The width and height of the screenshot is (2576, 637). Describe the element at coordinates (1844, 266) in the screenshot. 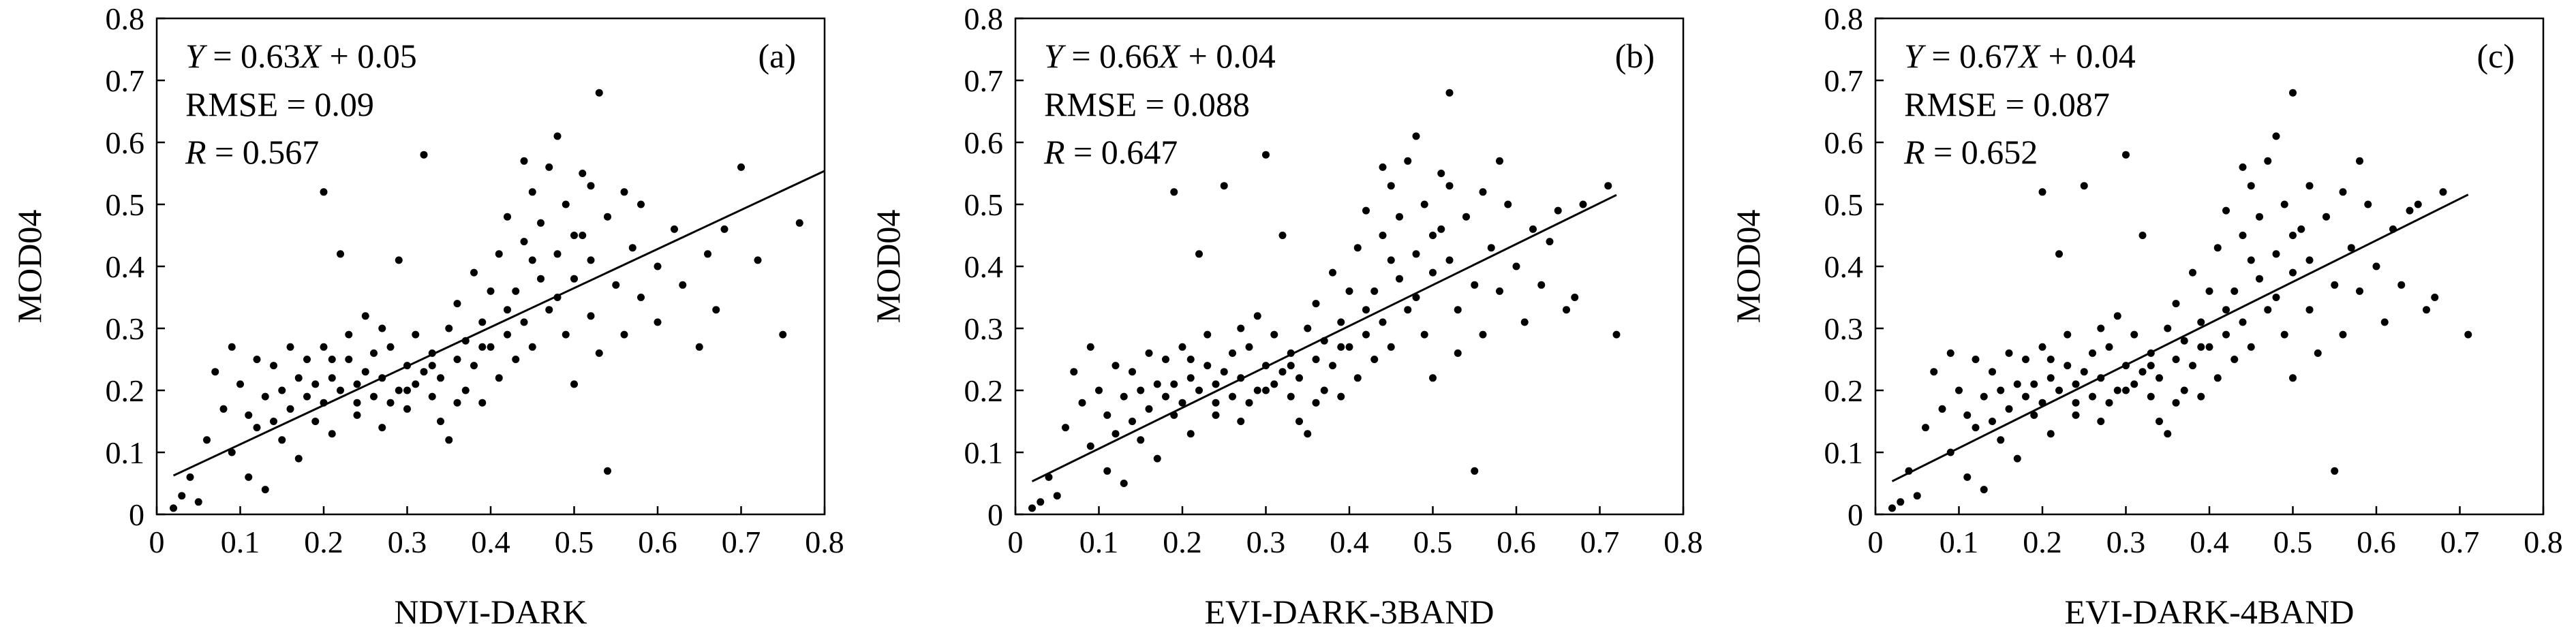

I see `y-tick-label: 0.4` at that location.